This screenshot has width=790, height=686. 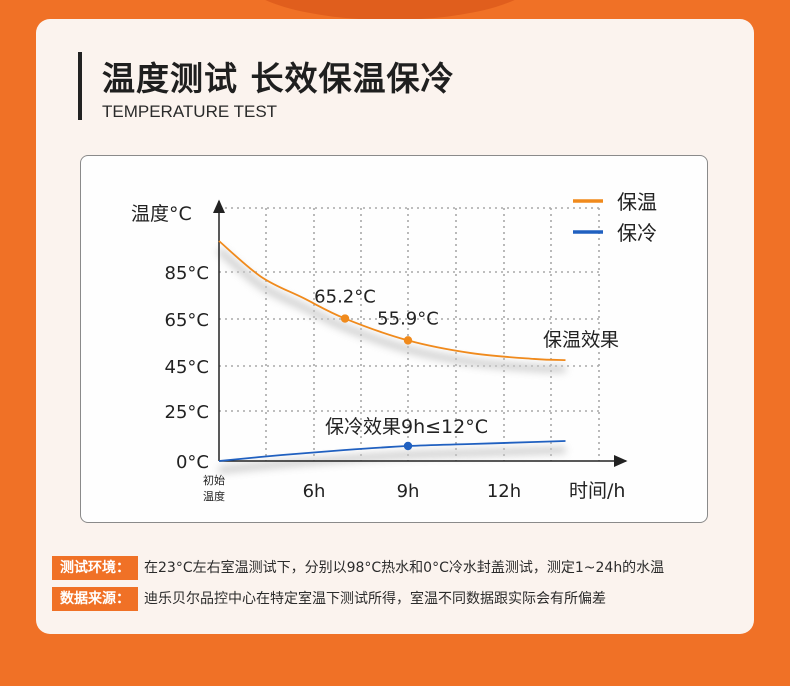 I want to click on page-title: 温度测试 长效保温保冷, so click(x=278, y=78).